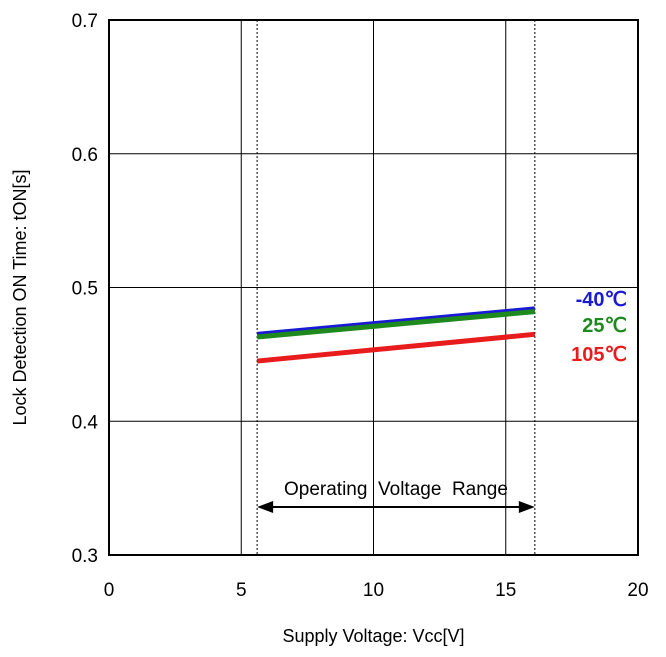  What do you see at coordinates (85, 155) in the screenshot?
I see `y-tick-label: 0.6` at bounding box center [85, 155].